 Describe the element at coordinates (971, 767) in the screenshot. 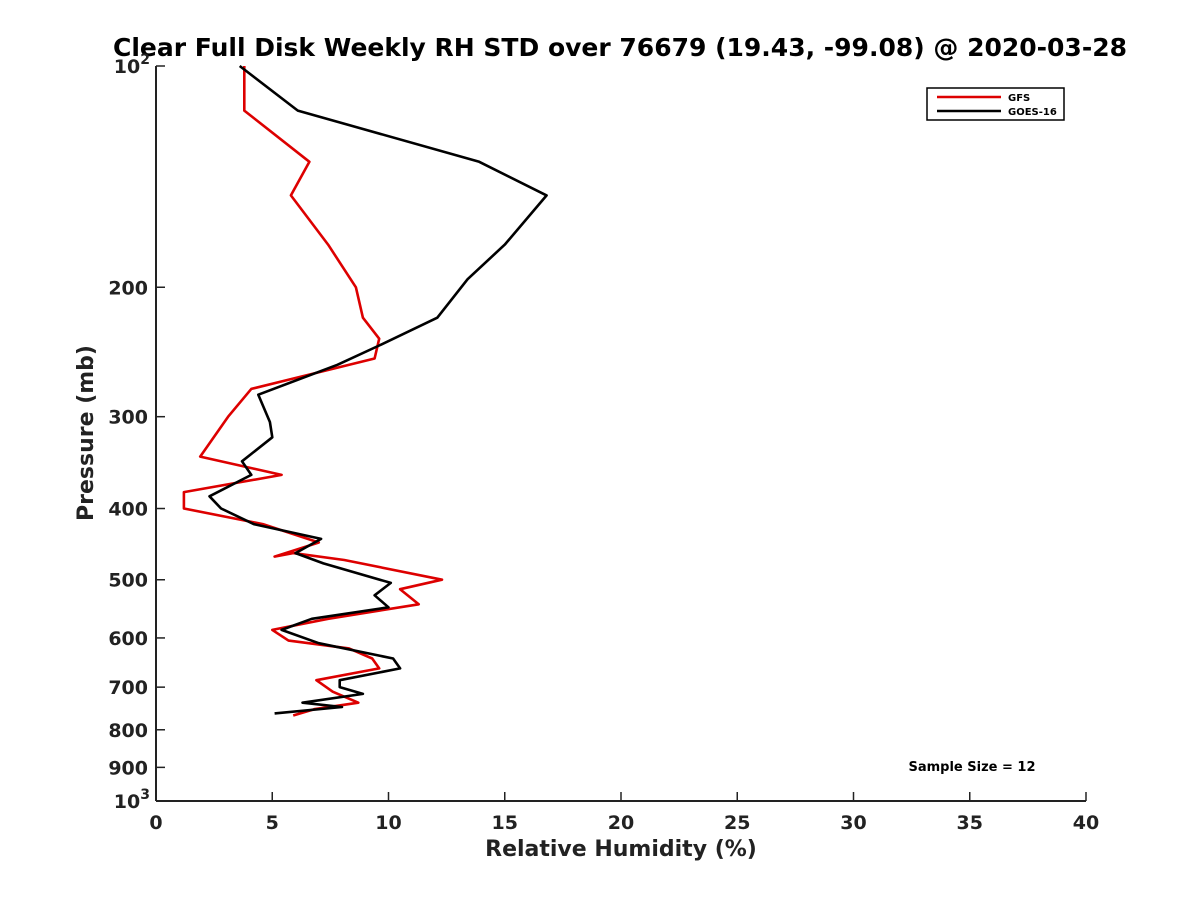

I see `sample-size-annotation: Sample Size = 12` at that location.